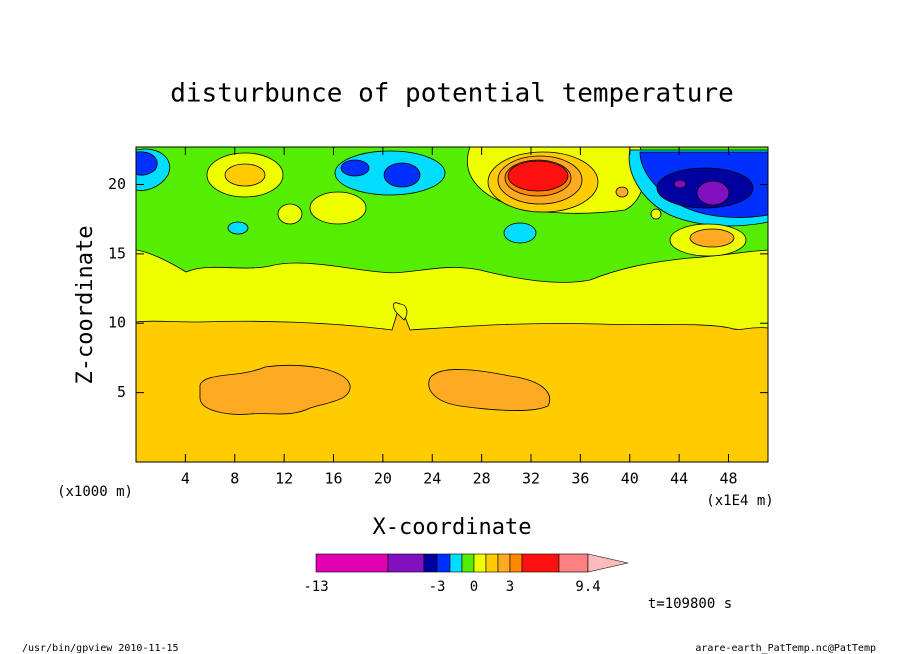 The width and height of the screenshot is (904, 654). What do you see at coordinates (121, 392) in the screenshot?
I see `y-tick-label: 5` at bounding box center [121, 392].